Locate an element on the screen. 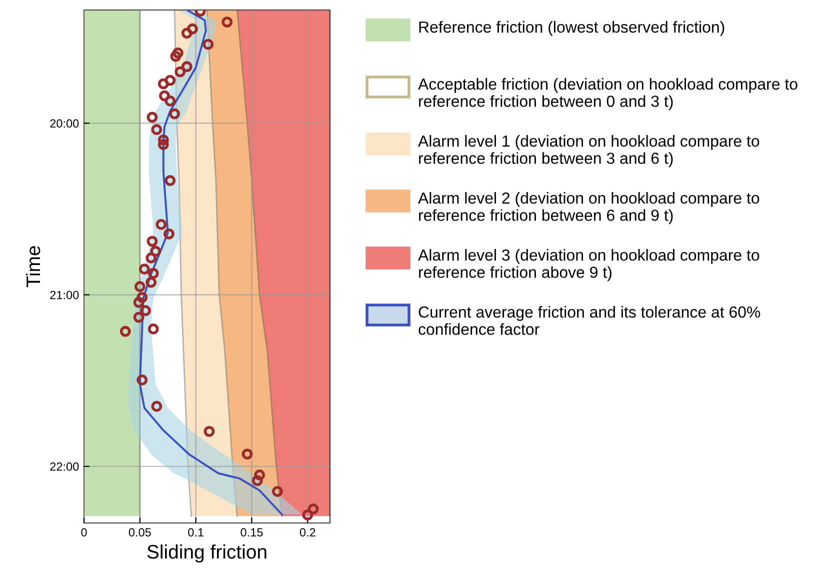  x-tick-label: 0.2 is located at coordinates (308, 532).